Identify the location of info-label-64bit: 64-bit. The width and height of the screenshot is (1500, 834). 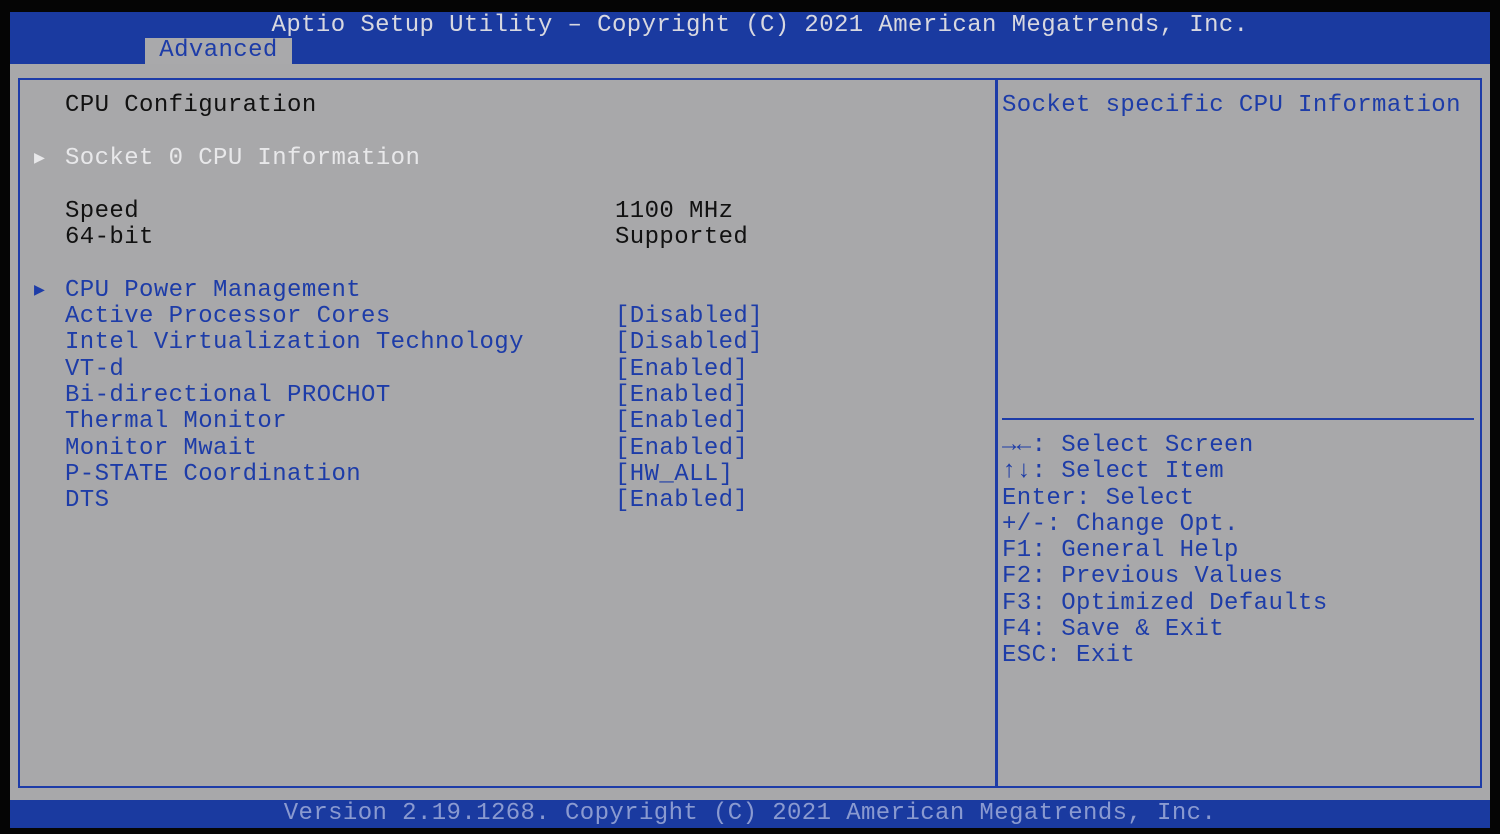
(109, 237).